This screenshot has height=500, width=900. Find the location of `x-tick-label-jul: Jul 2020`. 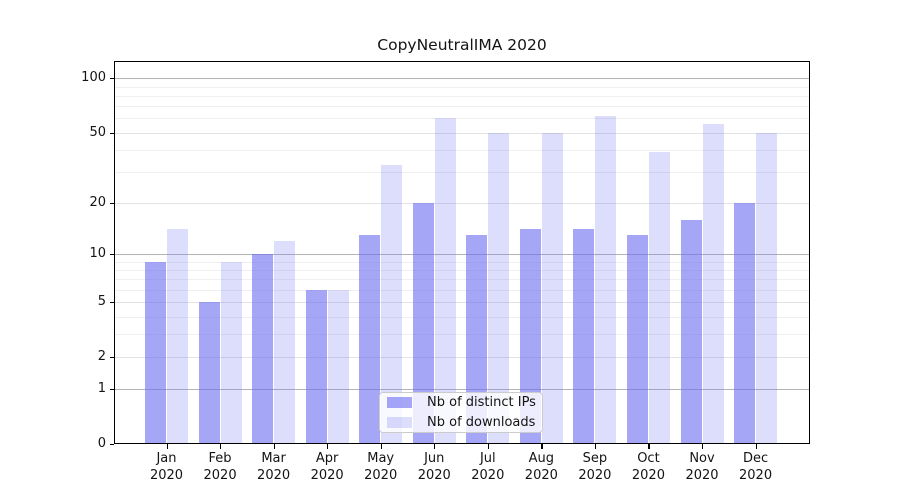

x-tick-label-jul: Jul 2020 is located at coordinates (488, 467).